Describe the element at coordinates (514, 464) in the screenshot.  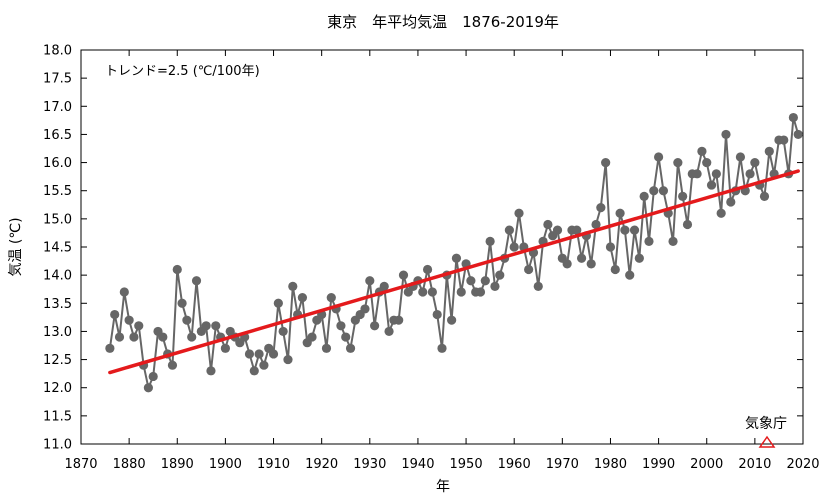
I see `x-tick-label: 1960` at that location.